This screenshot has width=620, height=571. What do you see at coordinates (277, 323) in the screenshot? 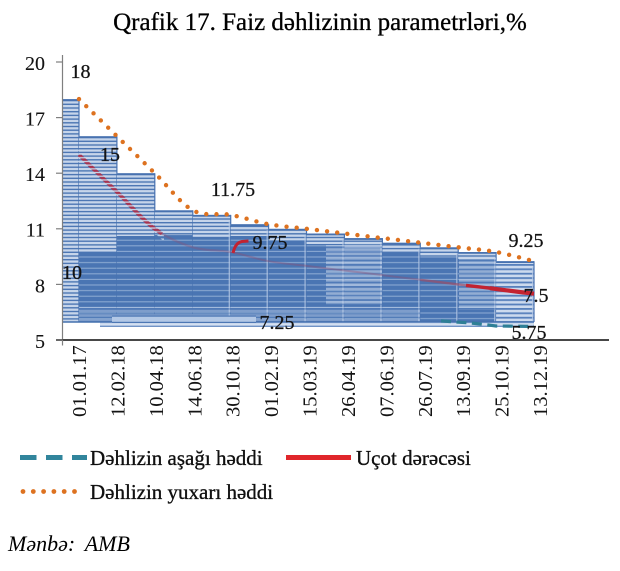
I see `svg-text: 7.25` at bounding box center [277, 323].